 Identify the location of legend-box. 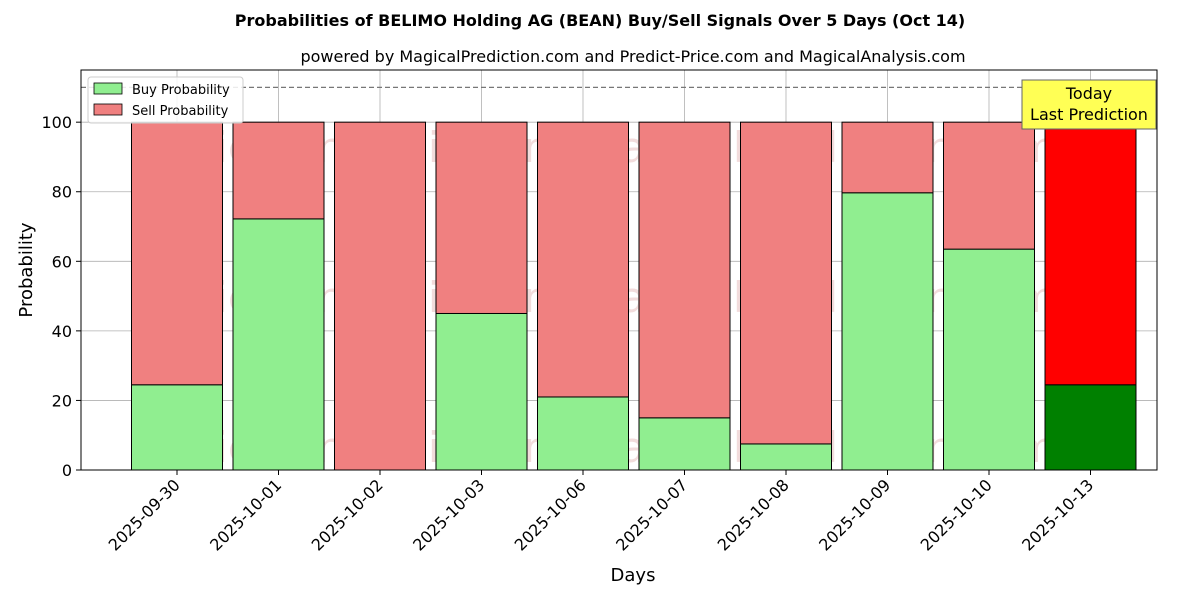
(165, 100).